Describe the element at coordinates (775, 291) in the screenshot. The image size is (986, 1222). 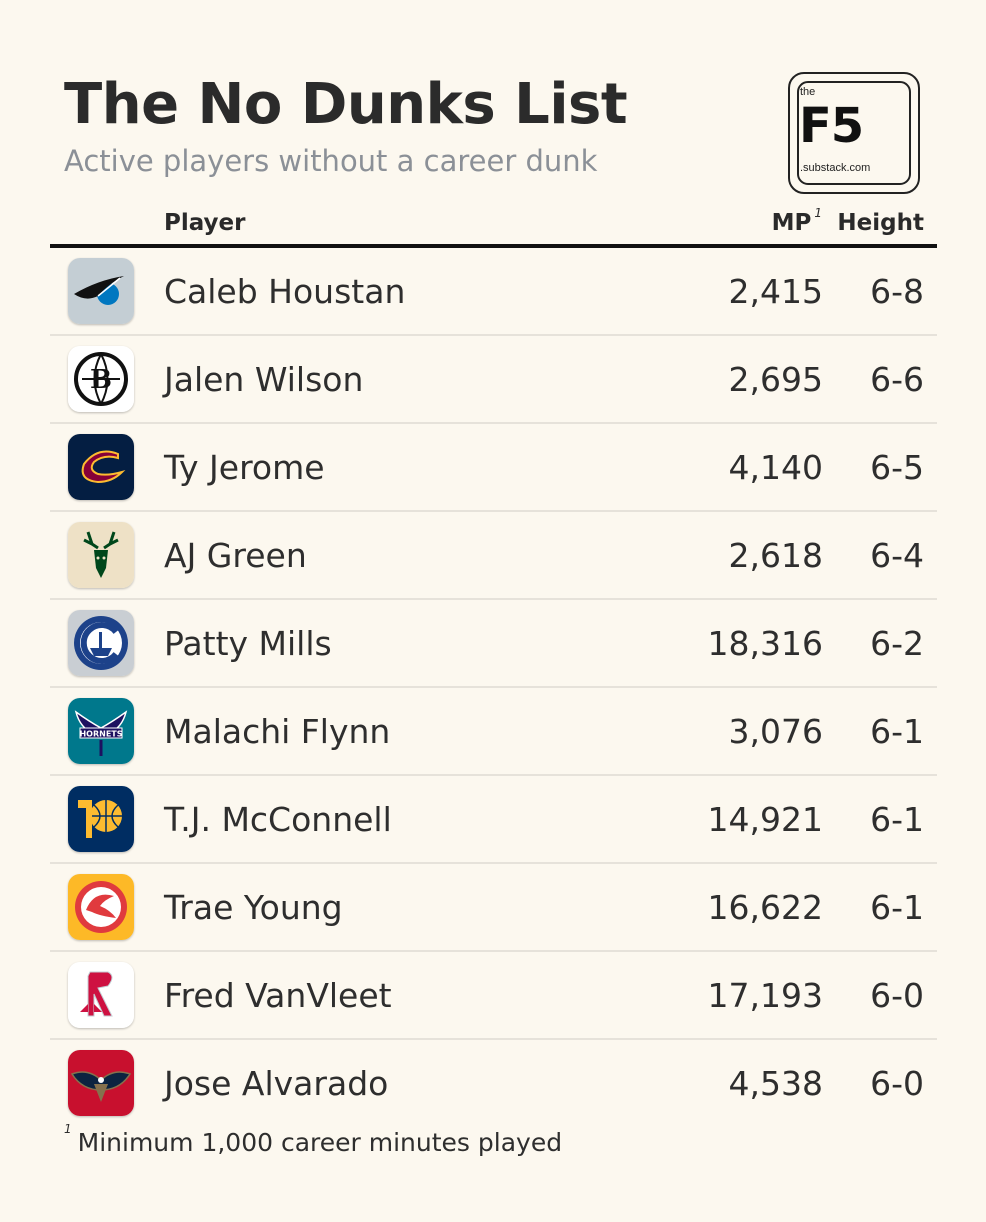
I see `player-mp: 2,415` at that location.